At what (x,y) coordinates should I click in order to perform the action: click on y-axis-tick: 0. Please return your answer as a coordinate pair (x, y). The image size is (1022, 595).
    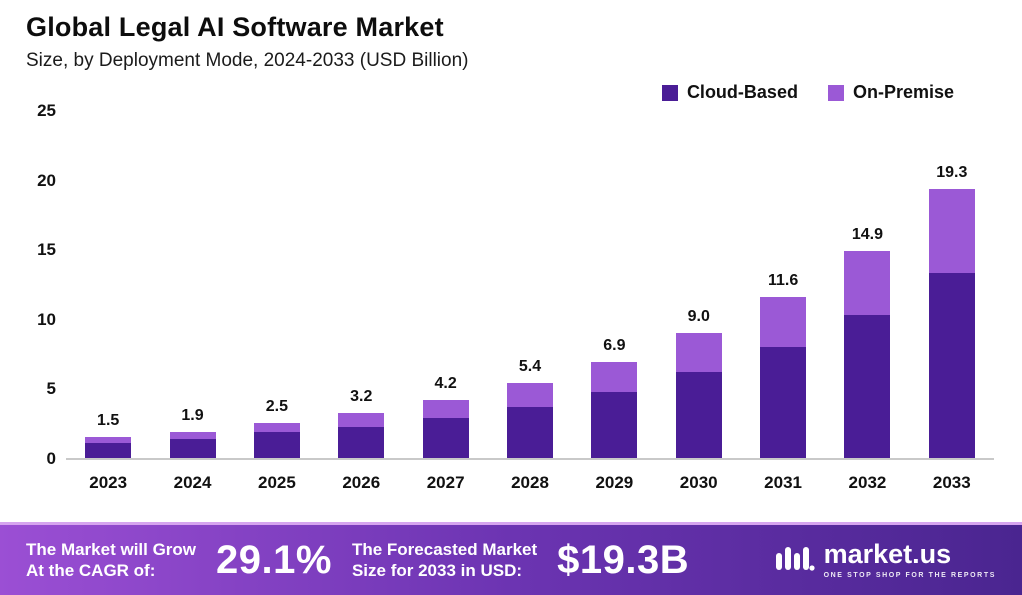
    Looking at the image, I should click on (51, 458).